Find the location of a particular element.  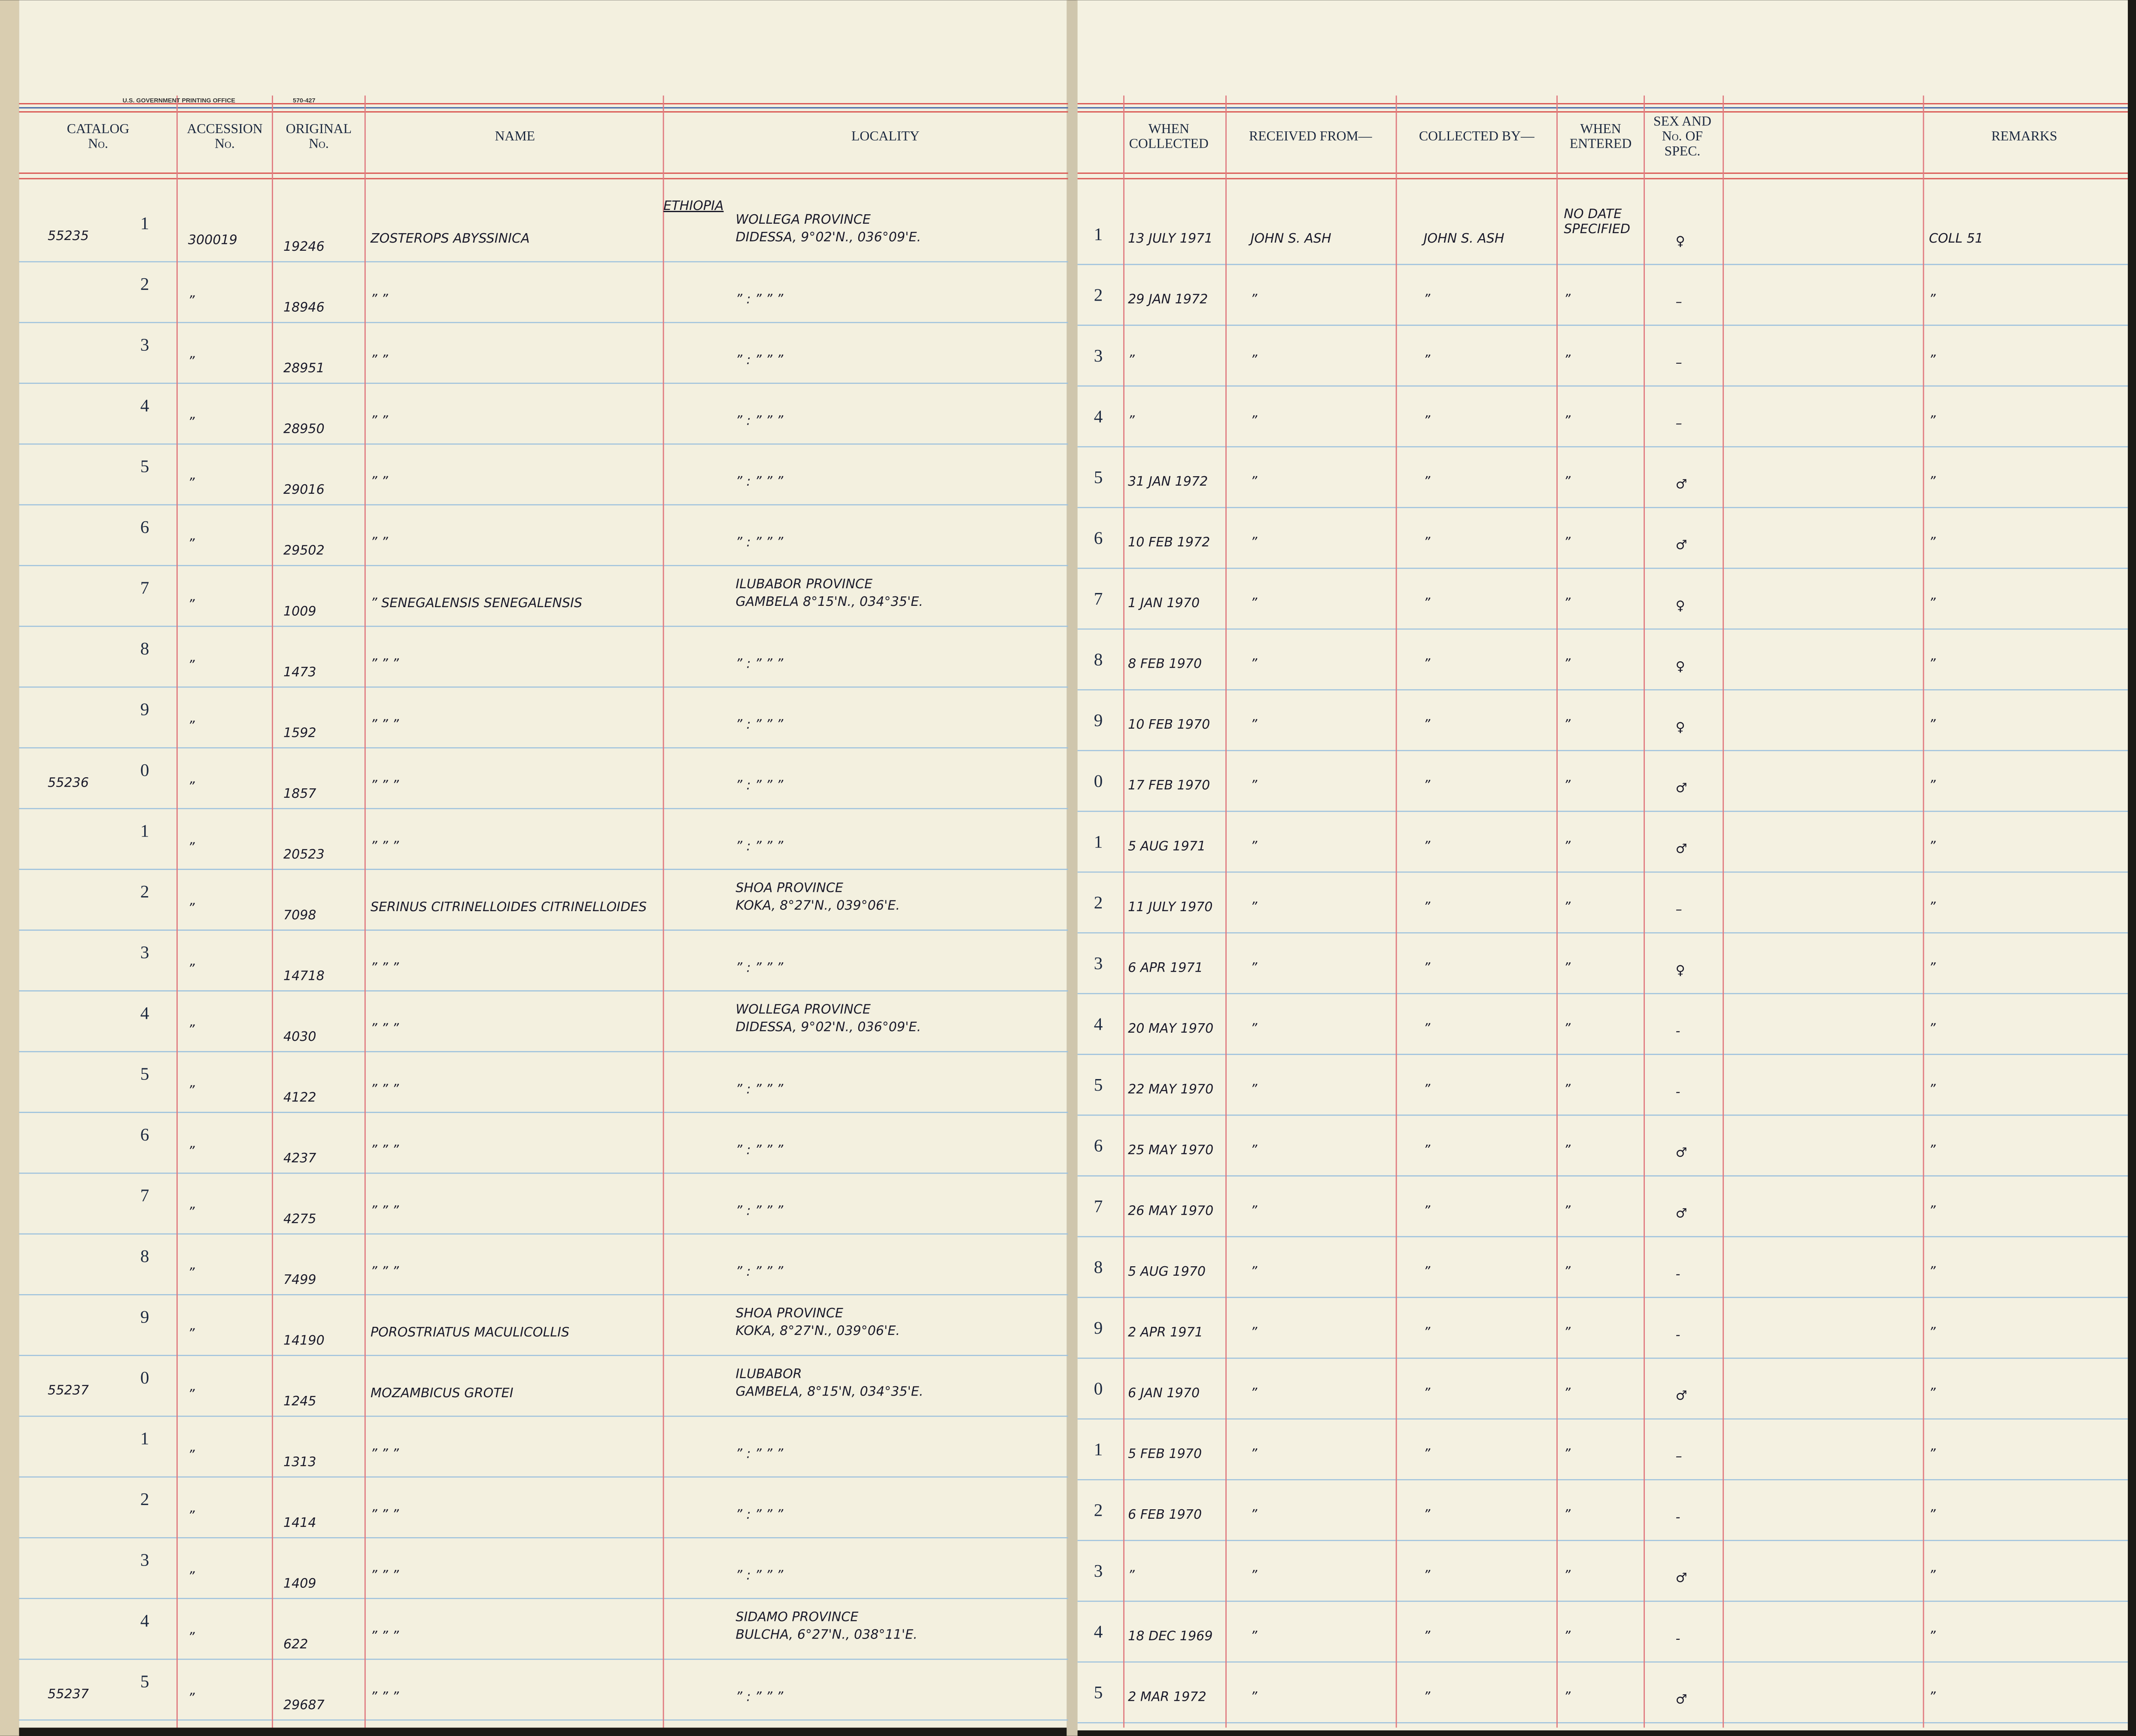

locality: BULCHA, 6°27'N., 038°11'E. is located at coordinates (826, 1634).